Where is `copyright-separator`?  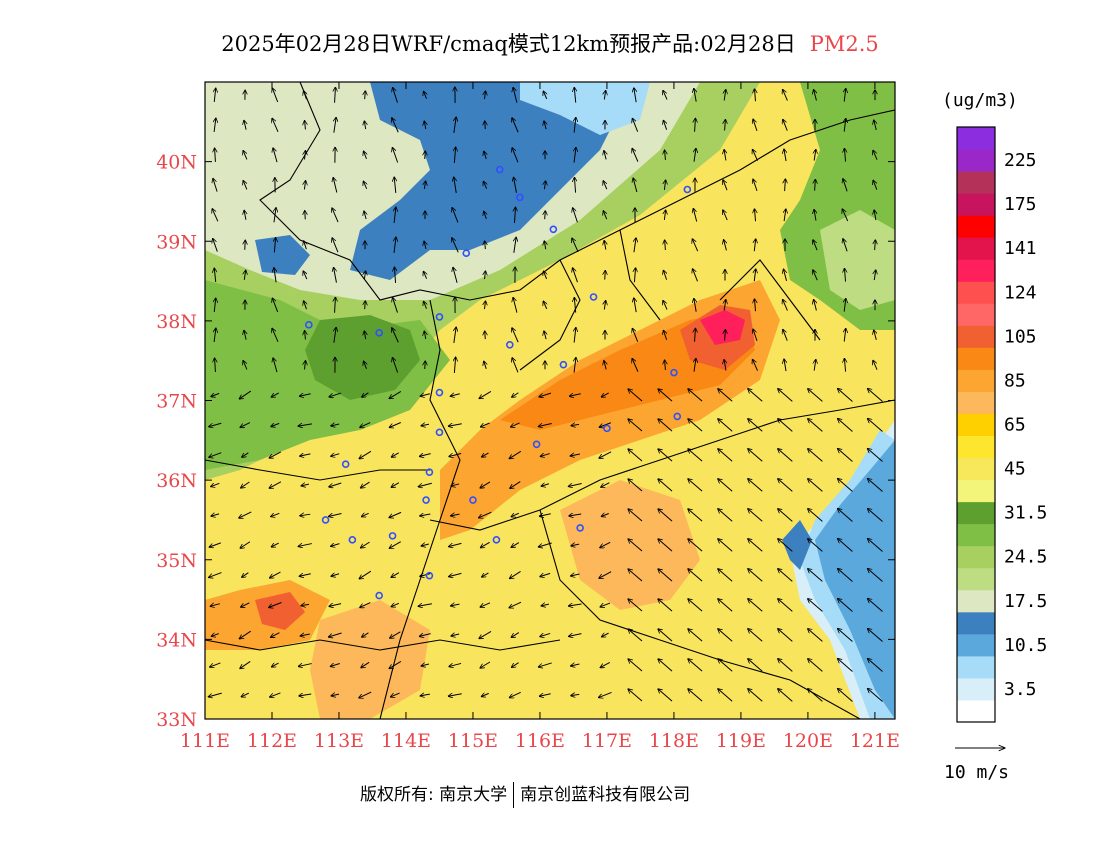 copyright-separator is located at coordinates (514, 795).